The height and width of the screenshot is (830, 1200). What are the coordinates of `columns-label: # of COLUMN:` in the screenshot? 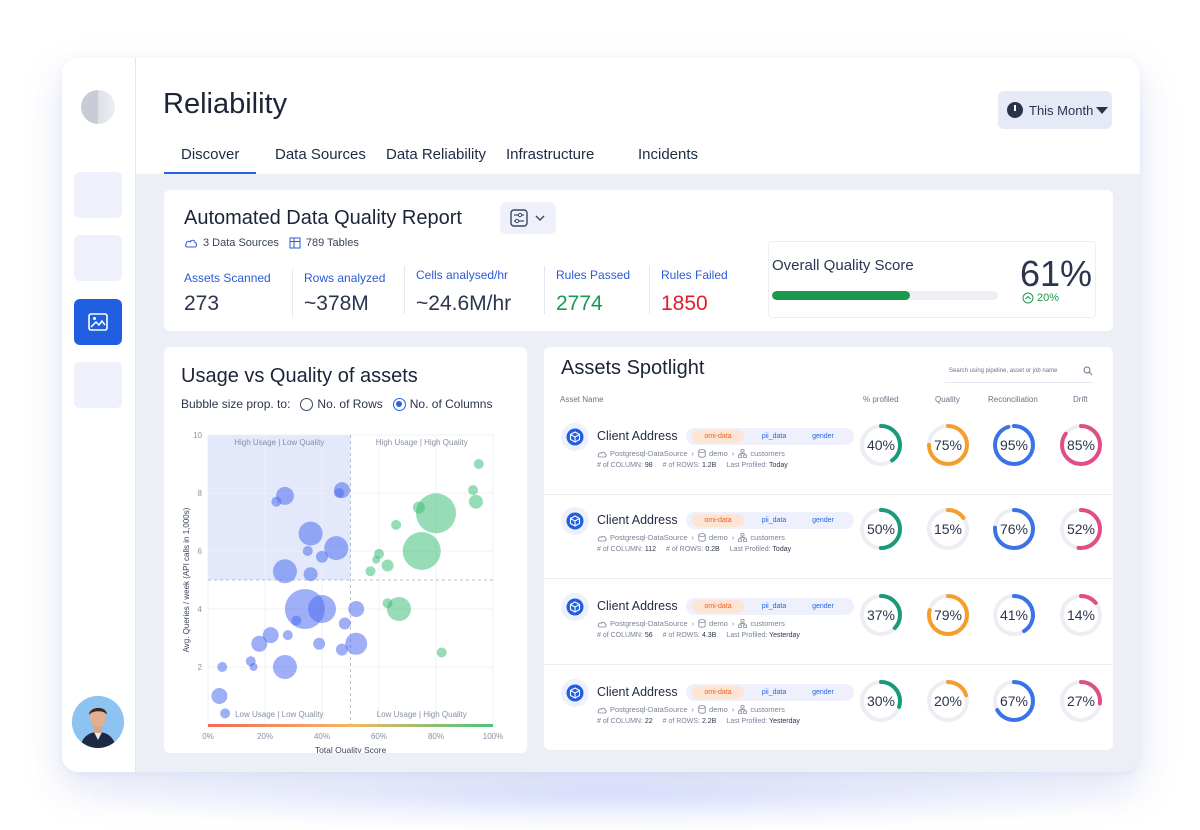 It's located at (620, 549).